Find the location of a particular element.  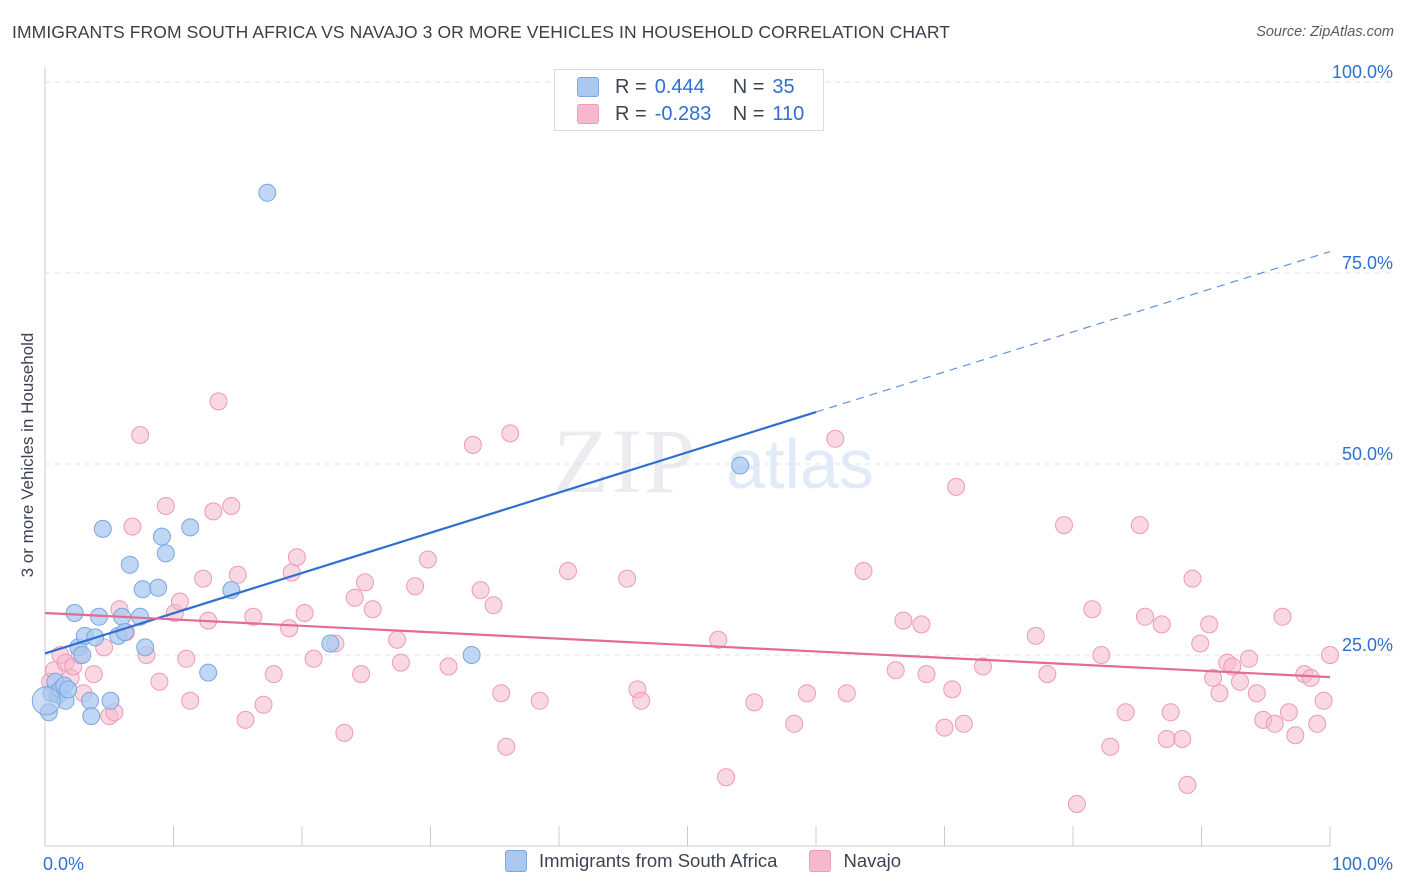

legend-n-label: N = is located at coordinates (748, 113).